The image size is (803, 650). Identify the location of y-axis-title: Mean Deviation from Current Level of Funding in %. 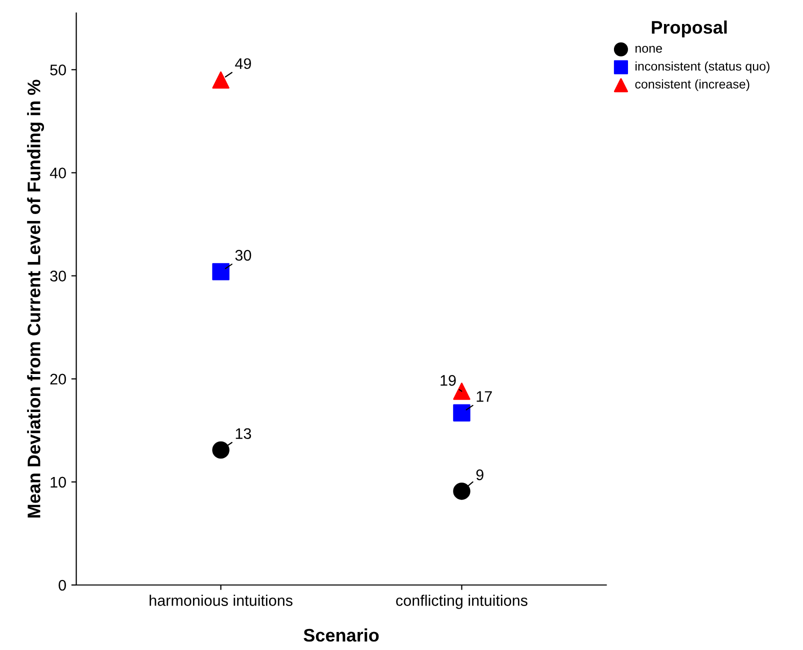
(35, 299).